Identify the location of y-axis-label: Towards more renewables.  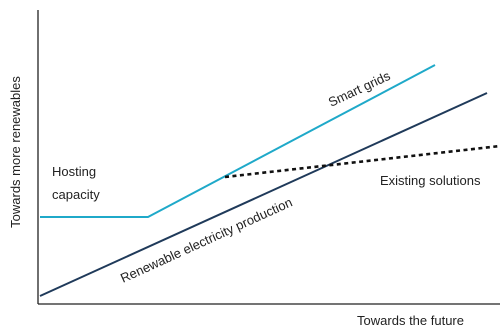
(15, 152).